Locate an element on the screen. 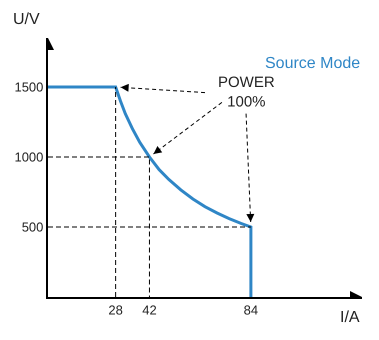  x-tick-label: 84 is located at coordinates (251, 310).